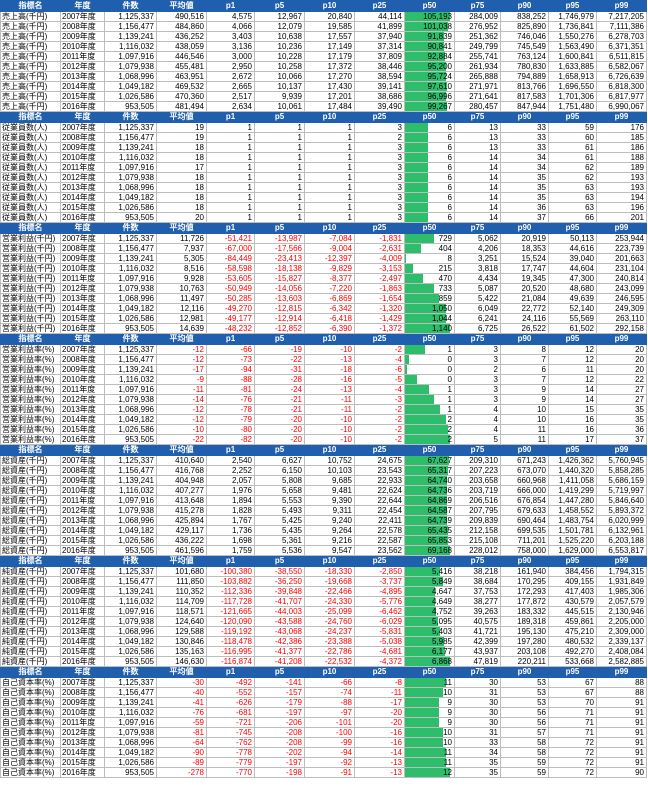  Describe the element at coordinates (181, 6) in the screenshot. I see `column-header-mean: 平均値` at that location.